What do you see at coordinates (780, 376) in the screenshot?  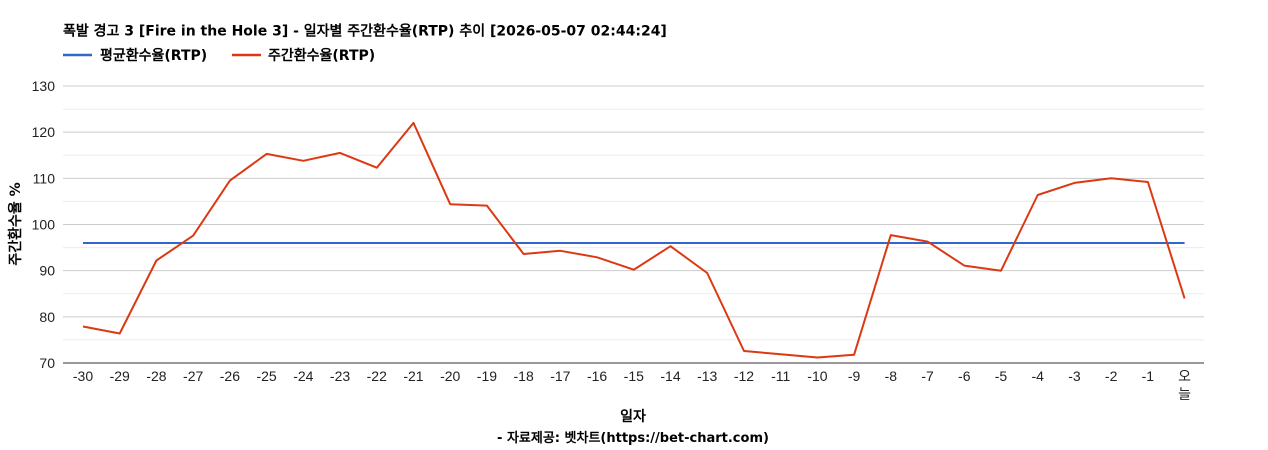 I see `x-tick-label: -11` at bounding box center [780, 376].